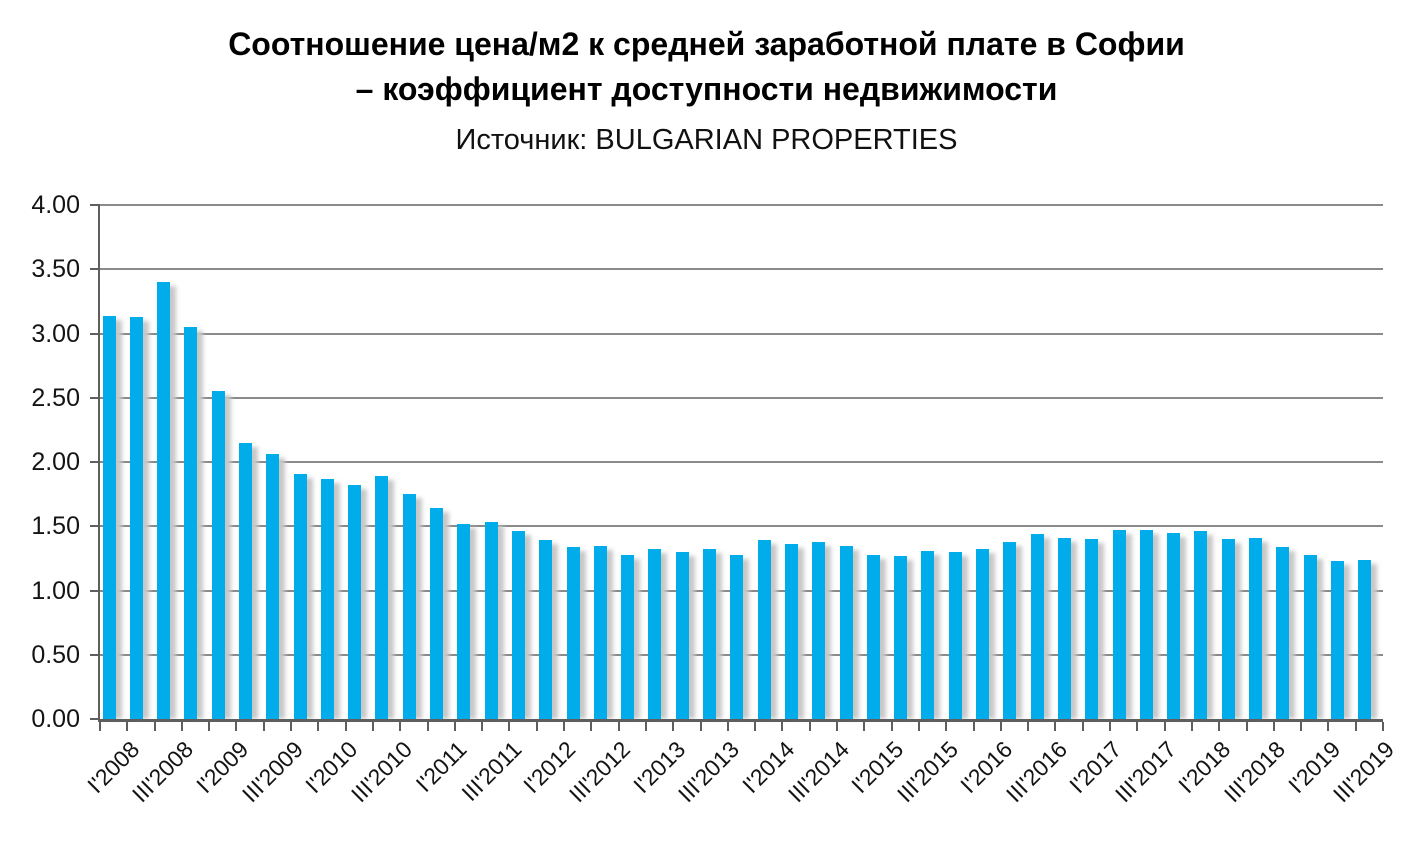  What do you see at coordinates (709, 772) in the screenshot?
I see `x-axis-label: III'2013` at bounding box center [709, 772].